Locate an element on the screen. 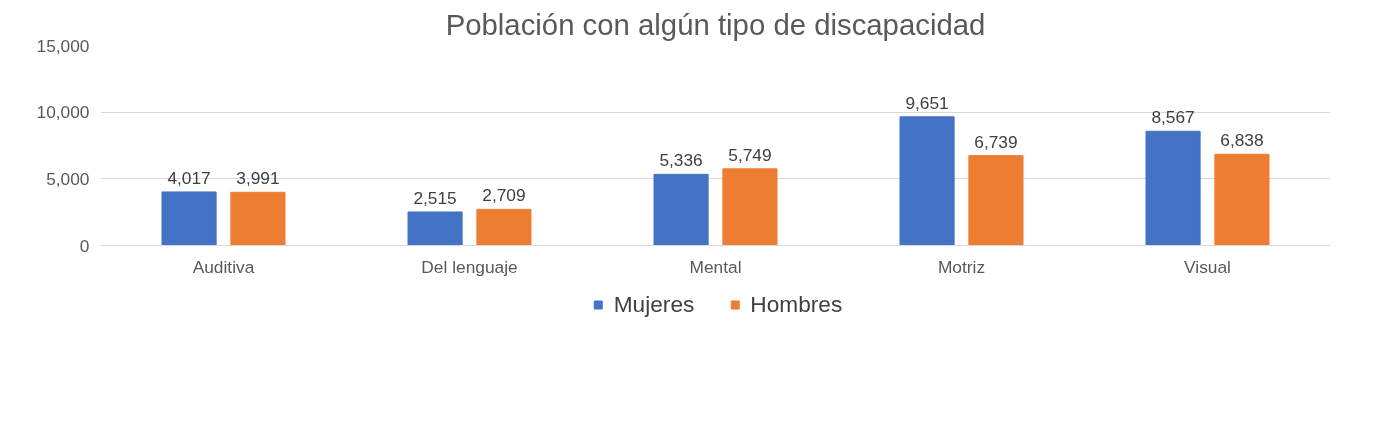 This screenshot has height=436, width=1378. y-tick-label: 0 is located at coordinates (84, 245).